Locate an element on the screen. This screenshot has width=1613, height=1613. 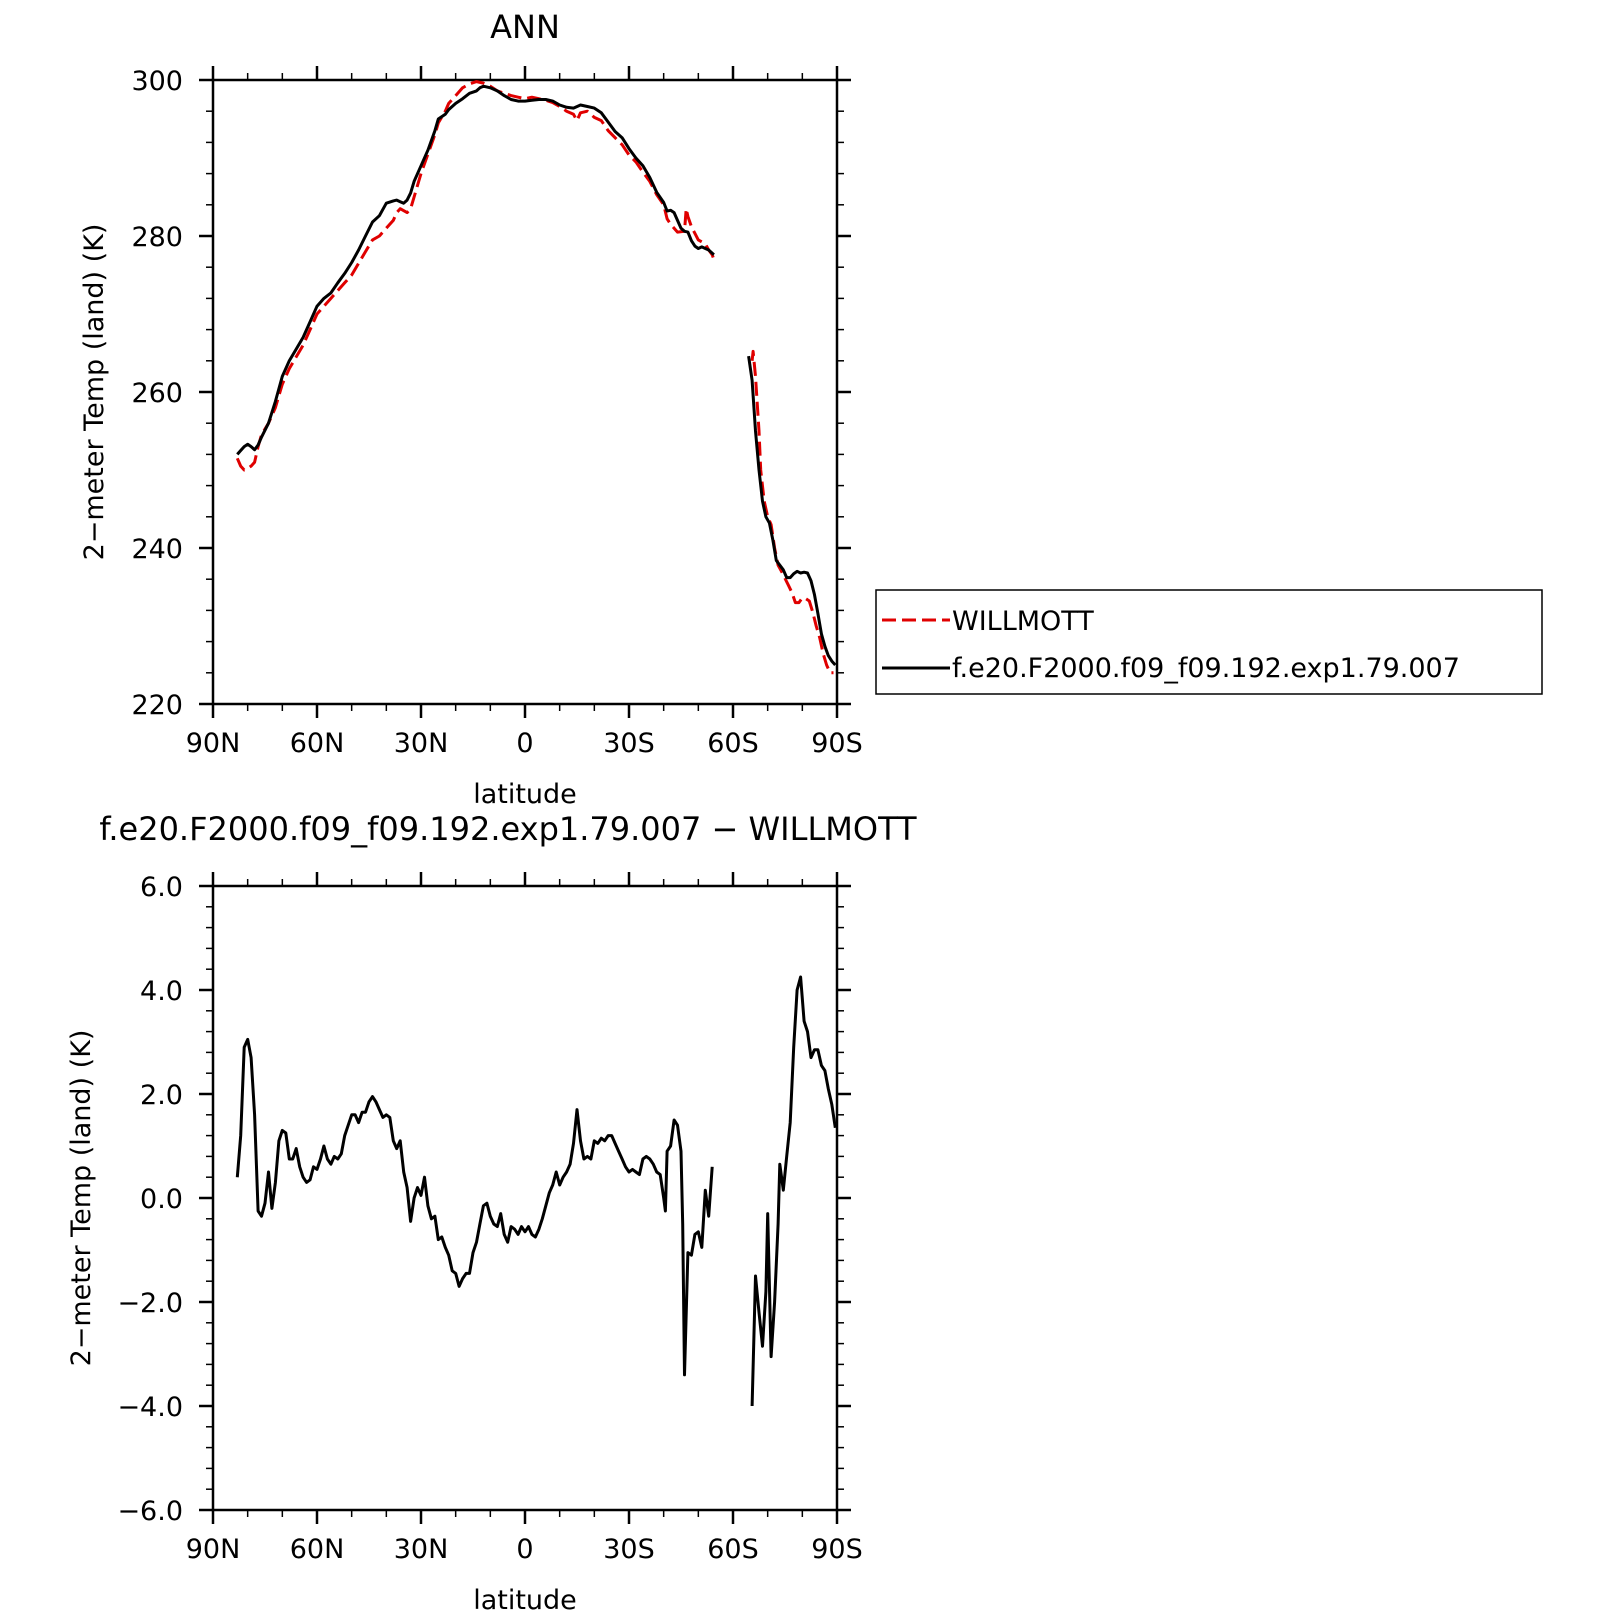
legend-label-willmott: WILLMOTT is located at coordinates (1023, 621).